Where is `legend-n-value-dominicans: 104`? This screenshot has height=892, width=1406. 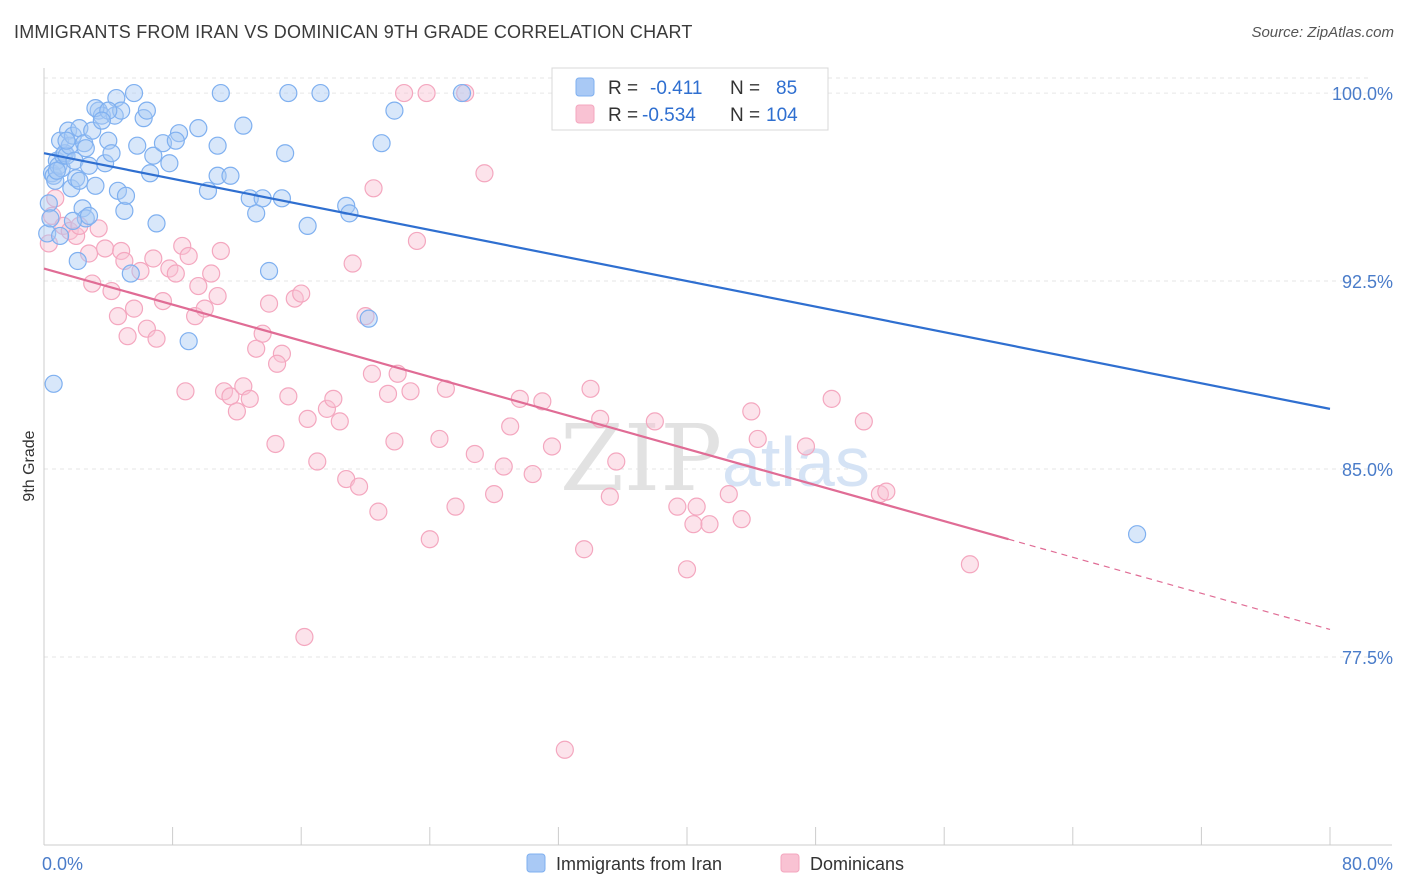 legend-n-value-dominicans: 104 is located at coordinates (782, 115).